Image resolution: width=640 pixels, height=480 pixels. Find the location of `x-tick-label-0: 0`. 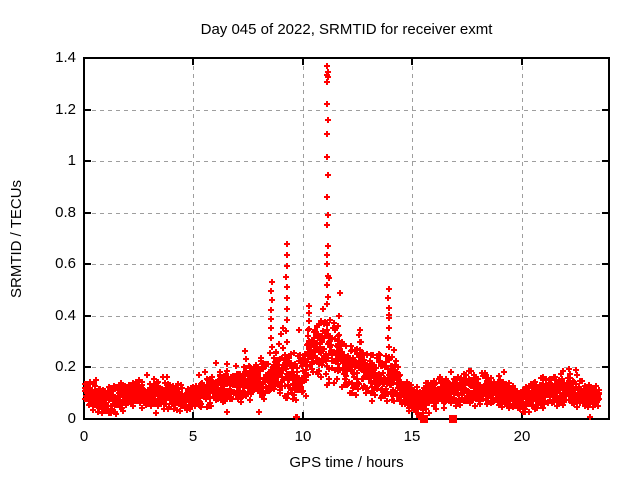

x-tick-label-0: 0 is located at coordinates (84, 436).